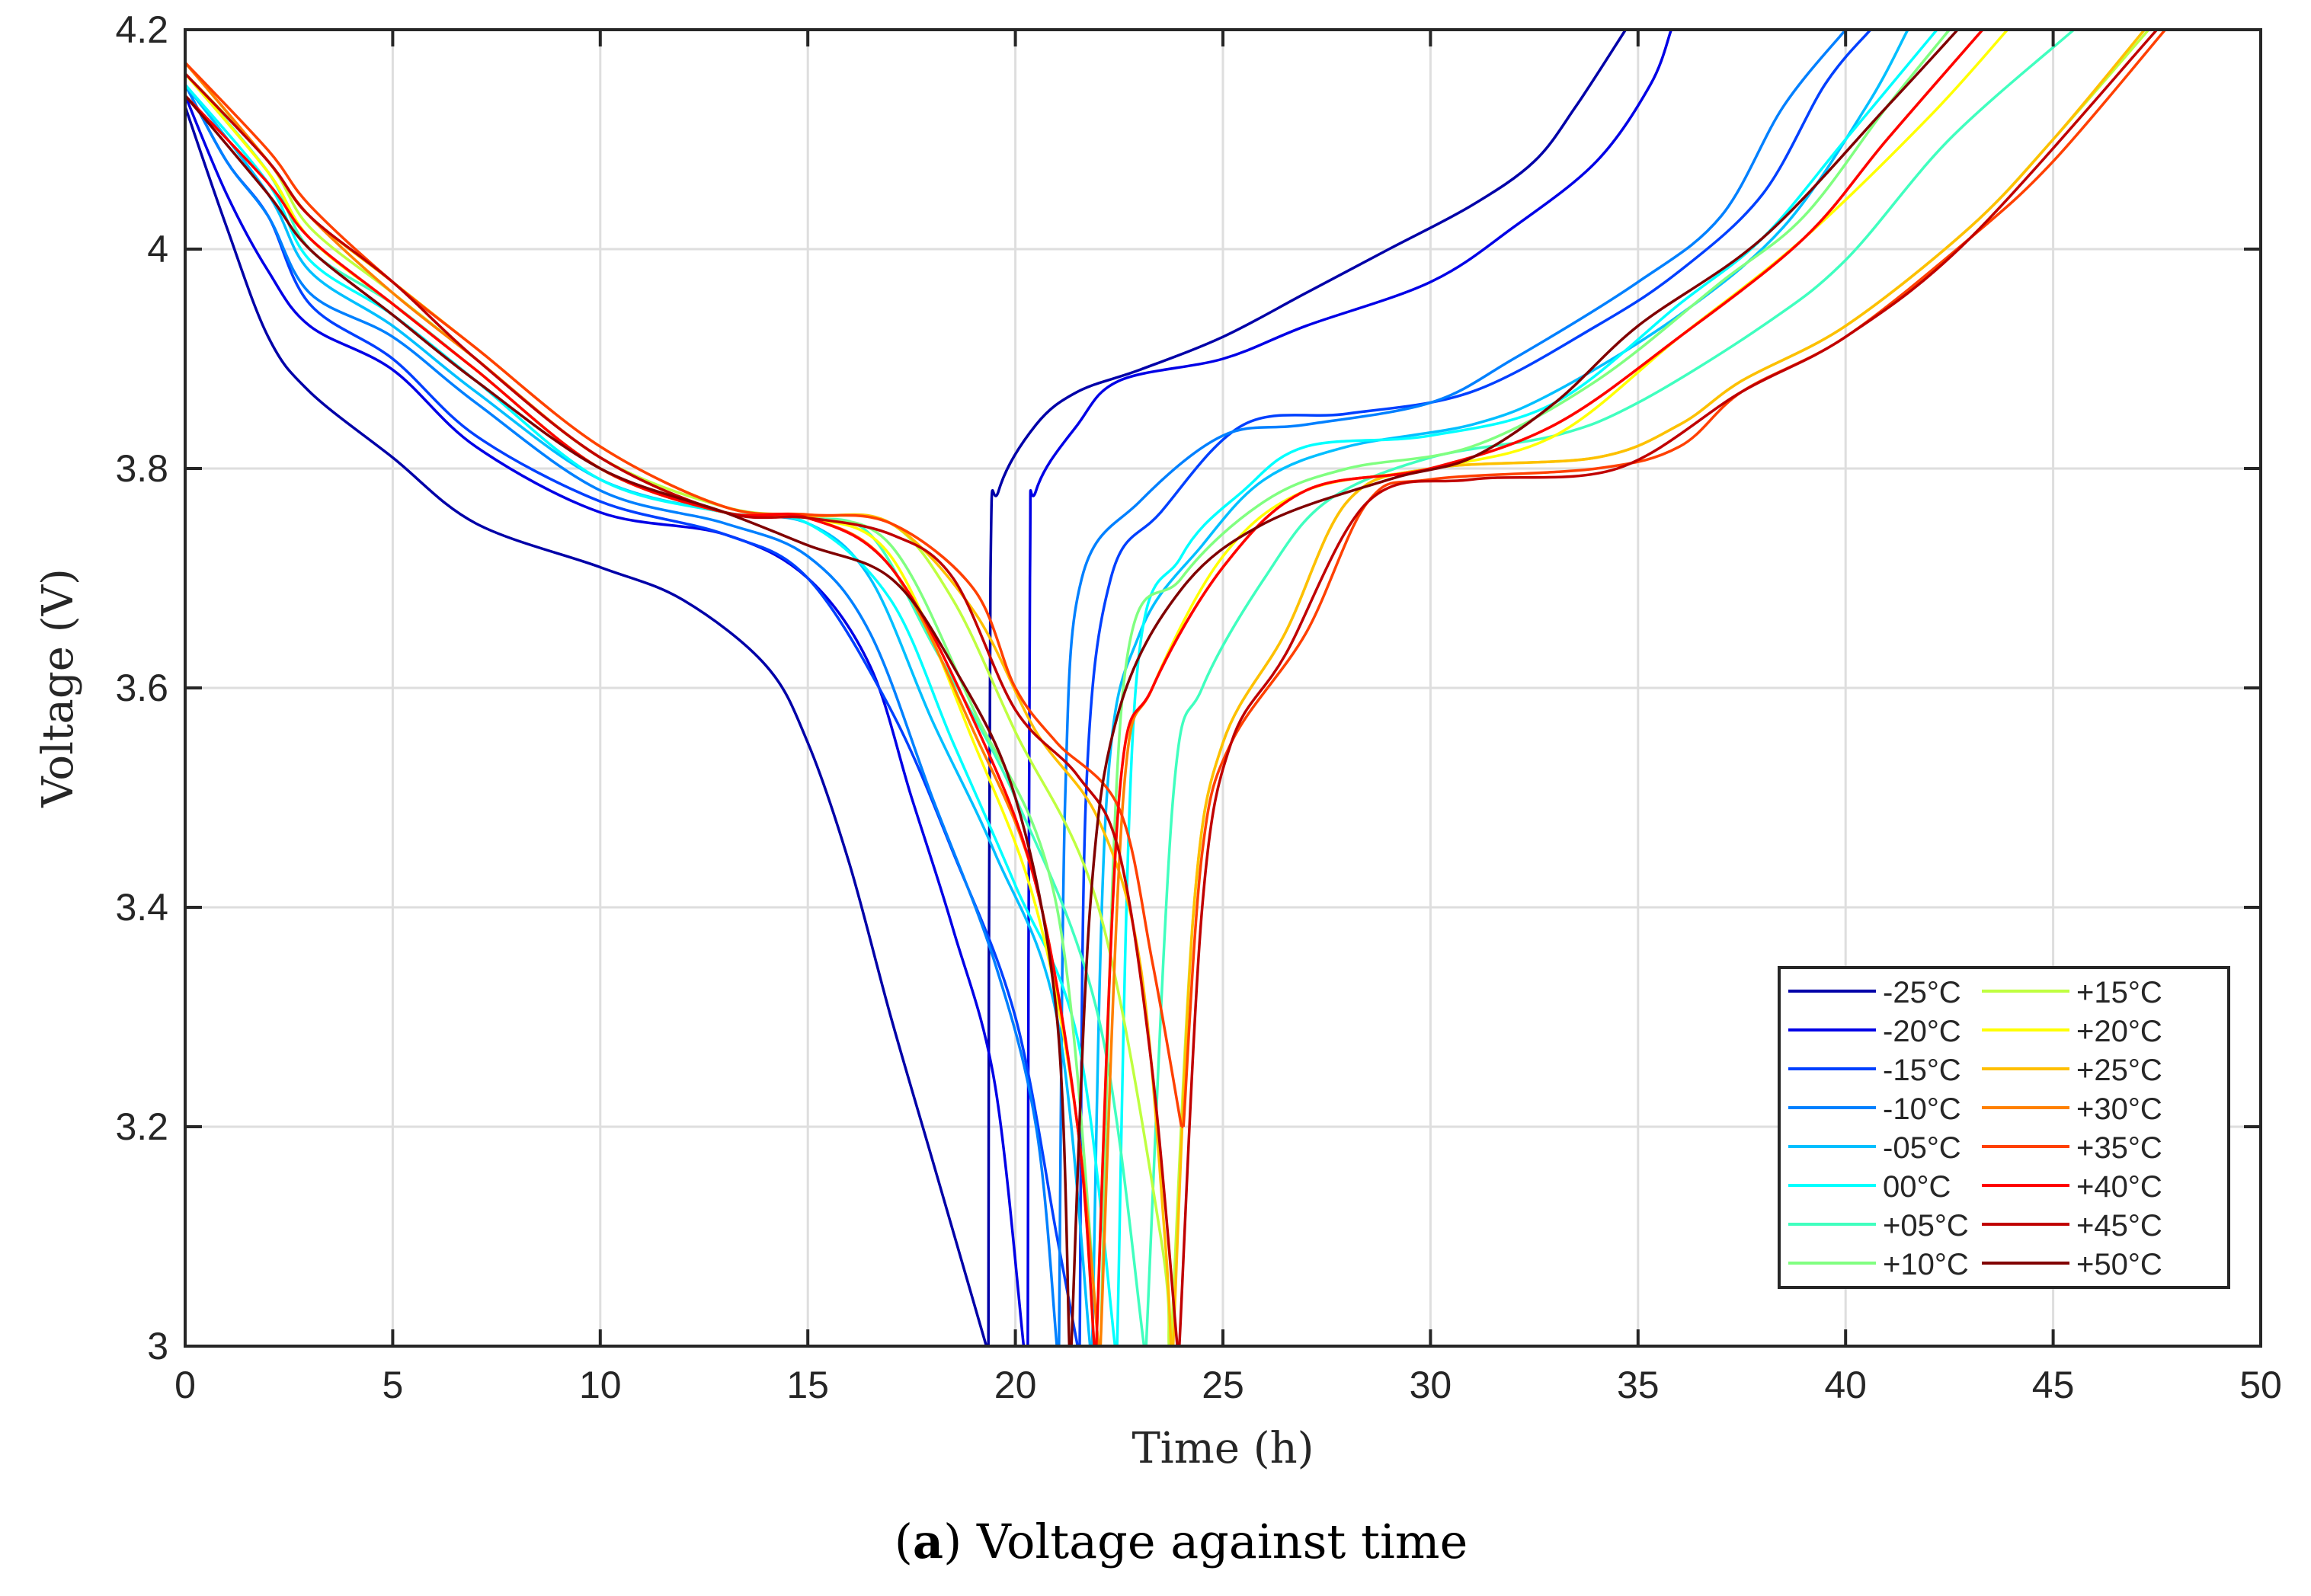 This screenshot has height=1596, width=2311. Describe the element at coordinates (1015, 1385) in the screenshot. I see `x-tick-label: 20` at that location.